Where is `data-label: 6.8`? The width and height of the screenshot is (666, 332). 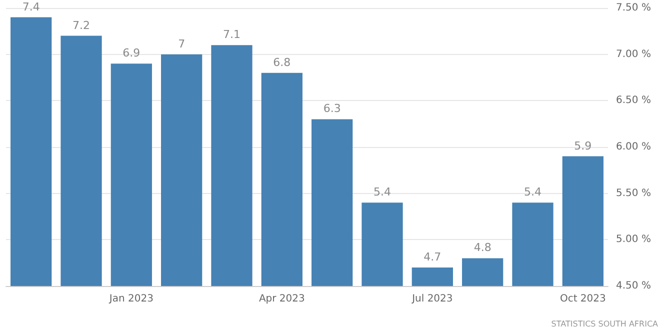 data-label: 6.8 is located at coordinates (282, 62).